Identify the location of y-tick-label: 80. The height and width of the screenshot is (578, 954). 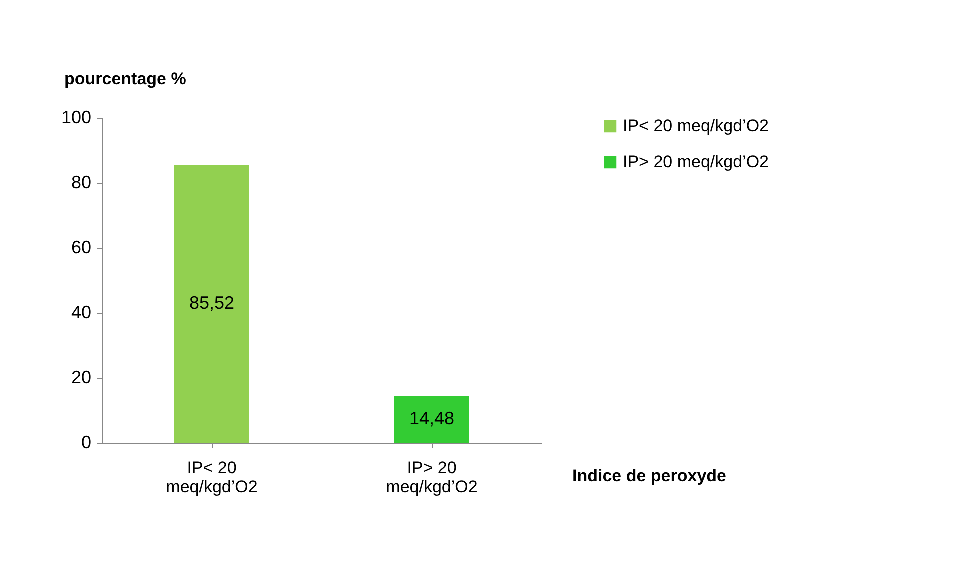
(81, 182).